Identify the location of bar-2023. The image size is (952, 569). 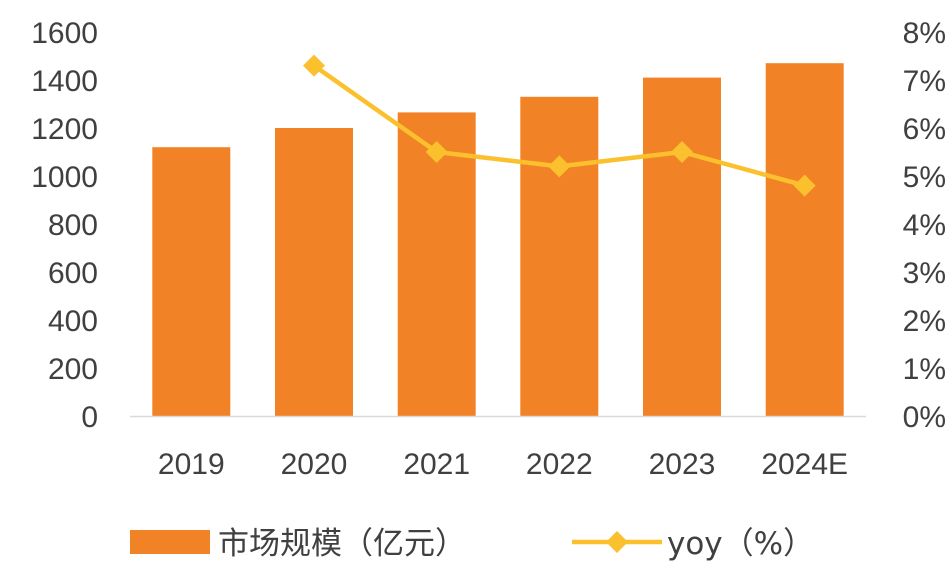
(682, 246).